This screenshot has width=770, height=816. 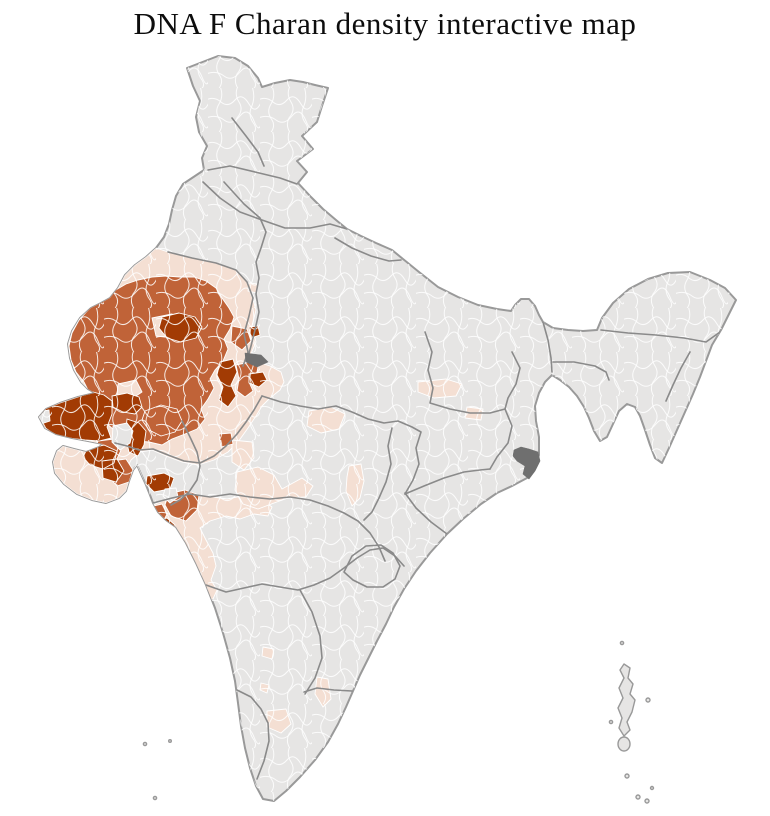 I want to click on andaman-islands, so click(x=631, y=722).